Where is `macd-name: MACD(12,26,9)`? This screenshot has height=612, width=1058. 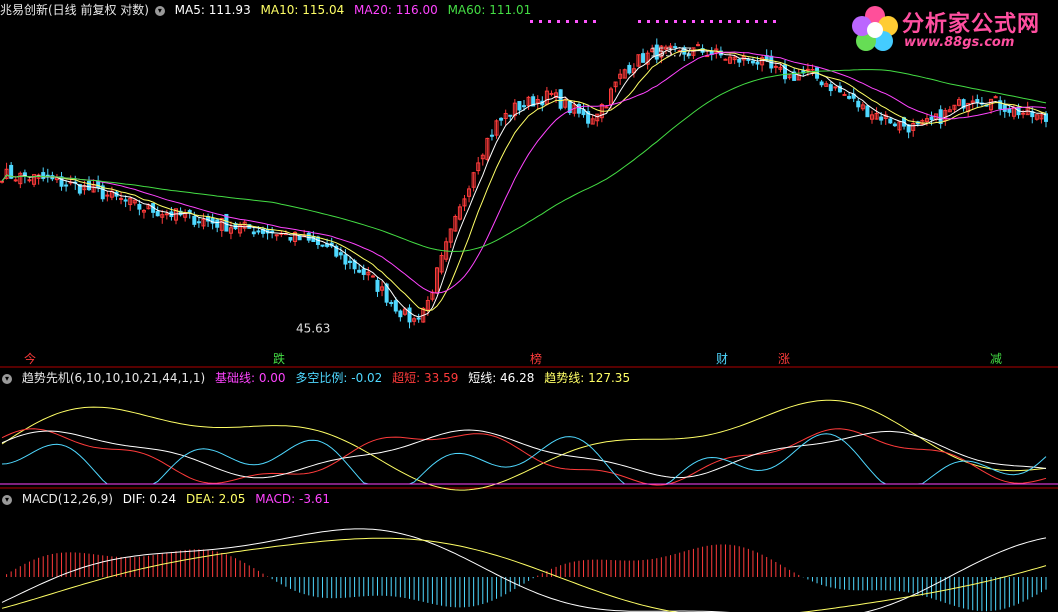
macd-name: MACD(12,26,9) is located at coordinates (67, 499).